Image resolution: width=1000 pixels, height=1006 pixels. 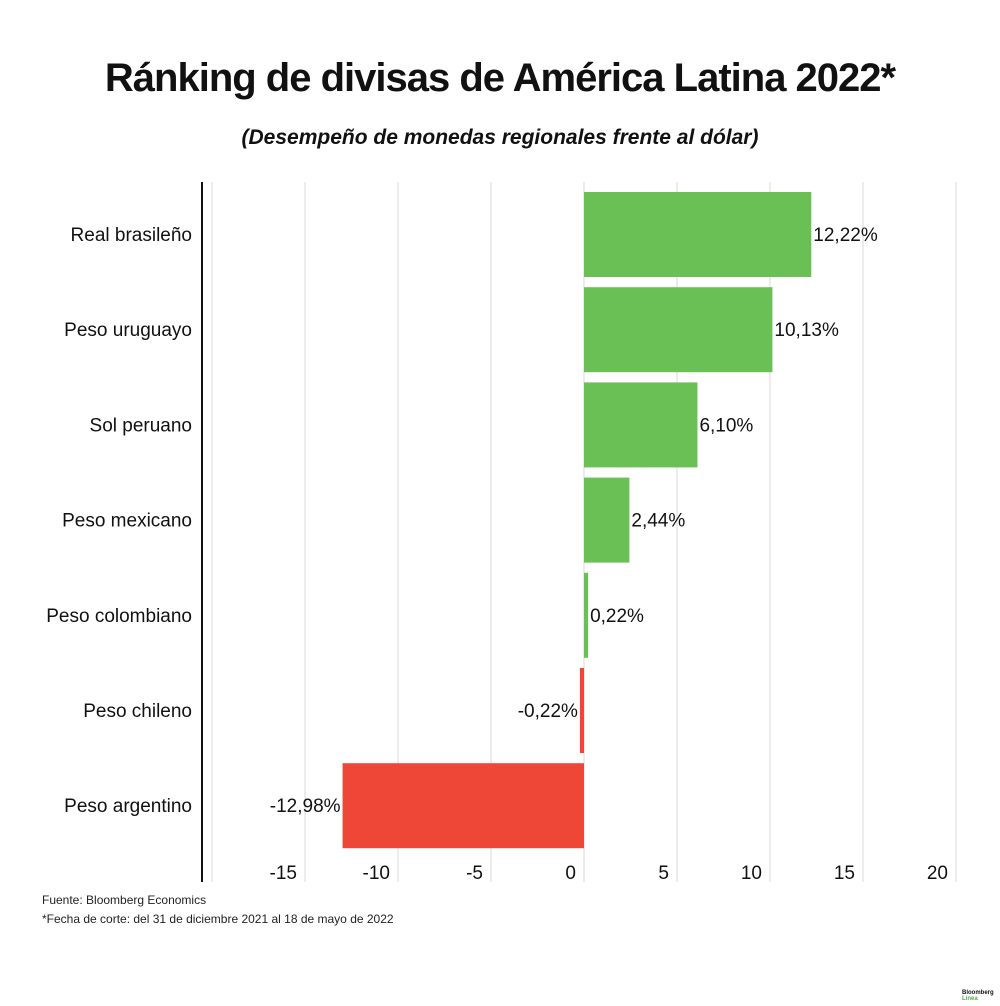 What do you see at coordinates (570, 873) in the screenshot?
I see `x-tick-label: 0` at bounding box center [570, 873].